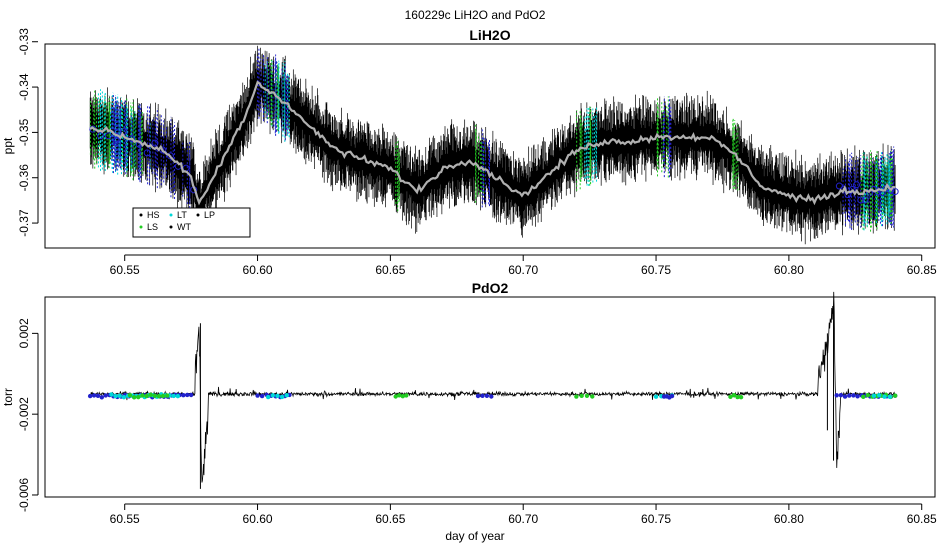 The height and width of the screenshot is (550, 950). I want to click on legend-label-wt: WT, so click(184, 227).